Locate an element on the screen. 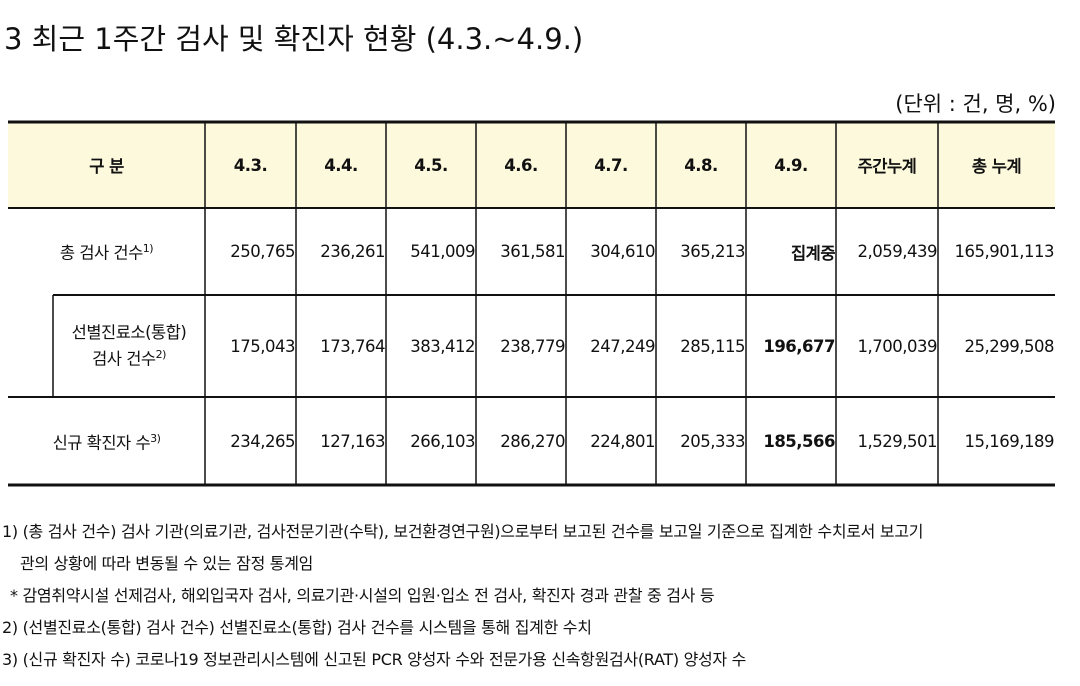 This screenshot has height=686, width=1080. table-cell: 234,265 is located at coordinates (262, 441).